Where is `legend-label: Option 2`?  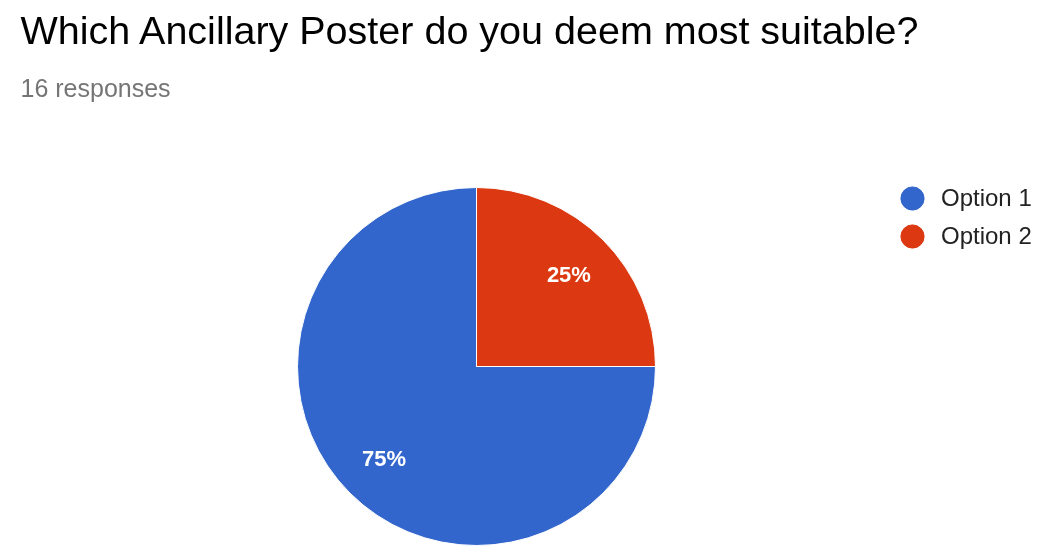
legend-label: Option 2 is located at coordinates (986, 236).